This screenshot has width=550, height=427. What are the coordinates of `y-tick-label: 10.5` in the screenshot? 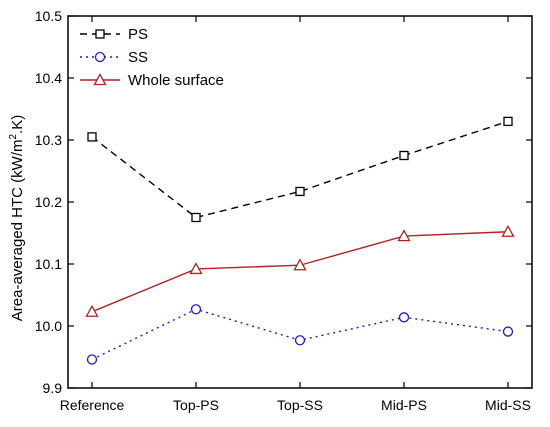 It's located at (48, 16).